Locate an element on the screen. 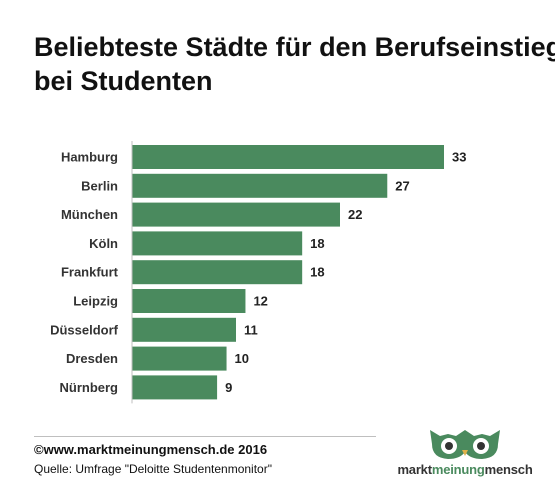  category-label-koln: Köln is located at coordinates (103, 243).